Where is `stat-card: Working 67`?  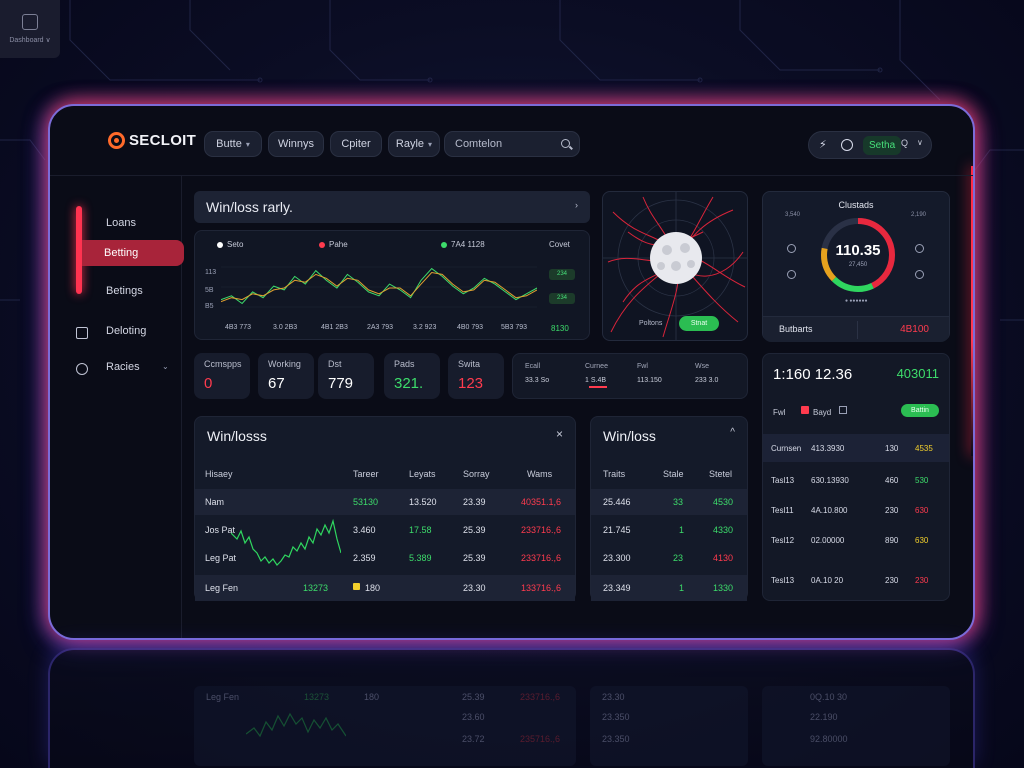
stat-card: Working 67 is located at coordinates (286, 376).